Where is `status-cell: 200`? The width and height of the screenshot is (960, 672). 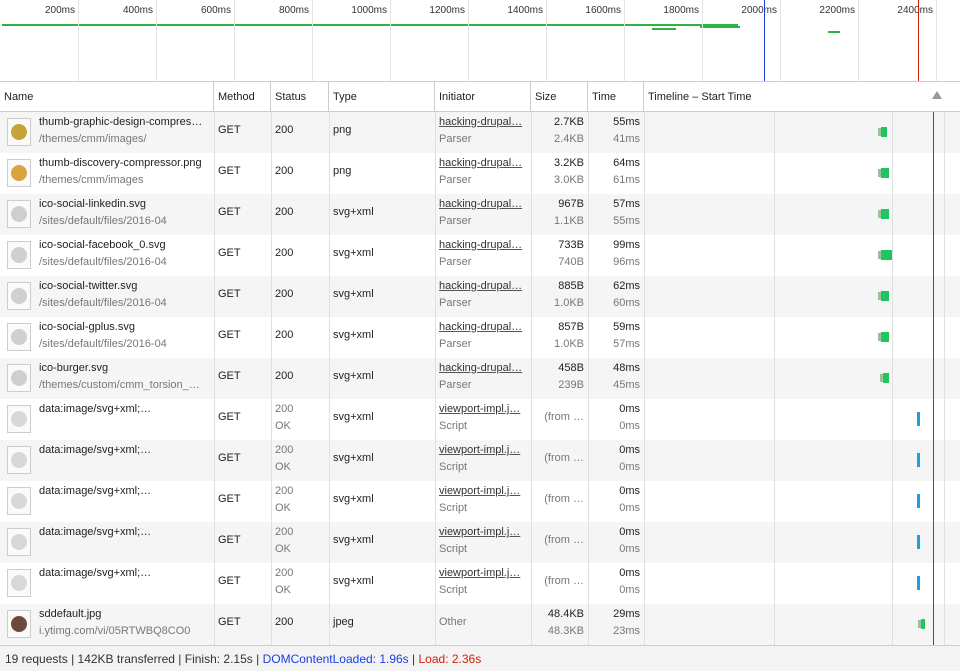
status-cell: 200 is located at coordinates (300, 624).